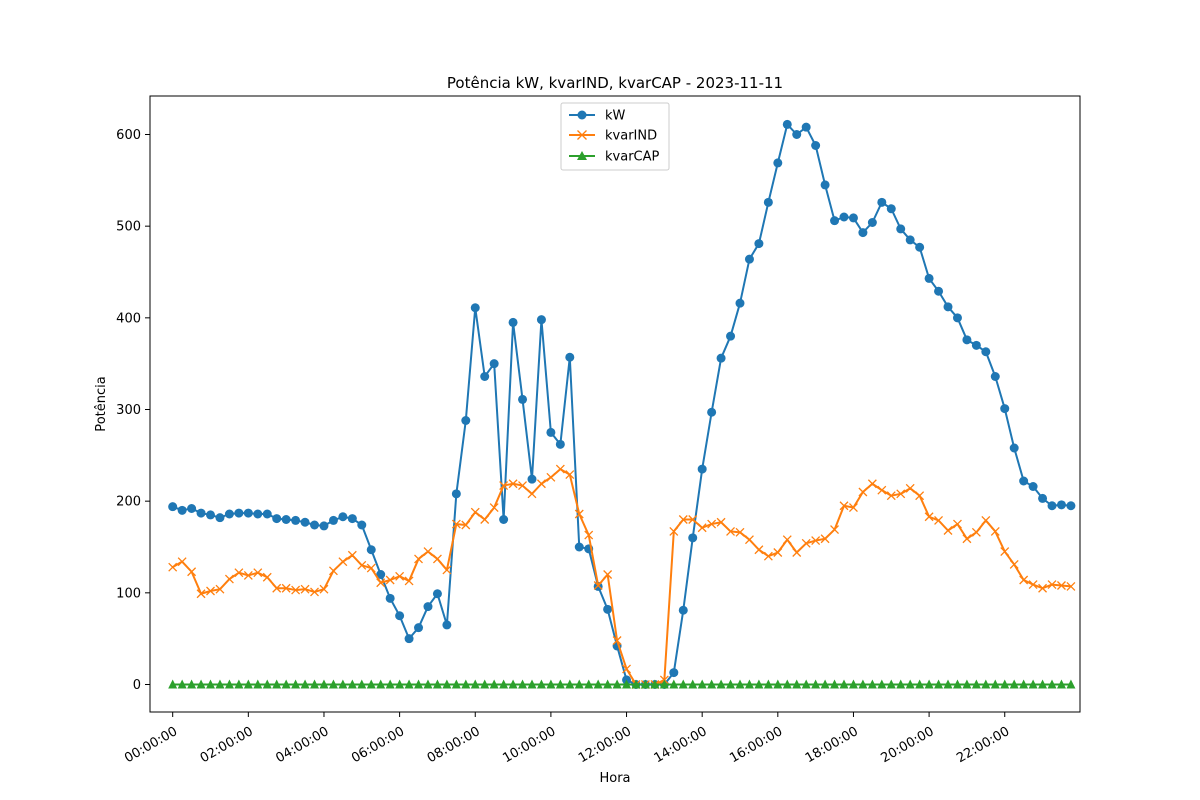 The height and width of the screenshot is (800, 1200). Describe the element at coordinates (632, 157) in the screenshot. I see `legend-kvarcap-label: kvarCAP` at that location.